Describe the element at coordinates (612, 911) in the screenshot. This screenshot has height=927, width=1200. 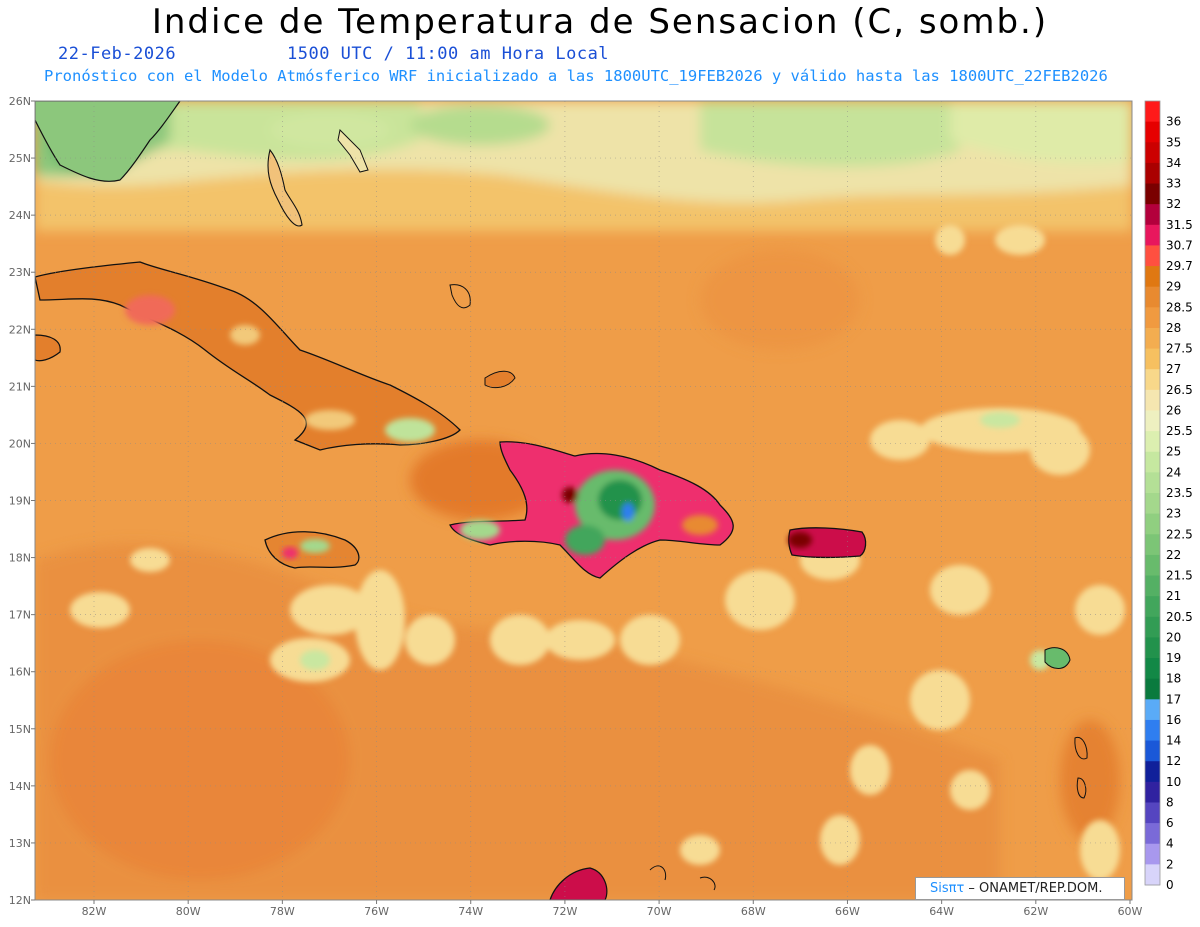
I see `longitude-labels: 82W 80W 78W 76W 74W 72W 70W 68W 66W 64W 62W 60W` at that location.